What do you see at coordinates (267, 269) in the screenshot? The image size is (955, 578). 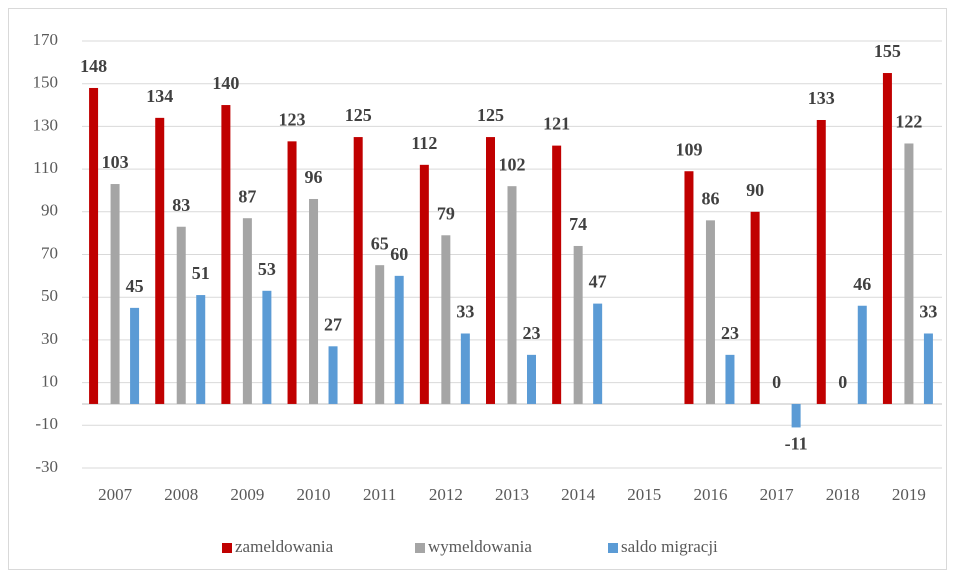 I see `data-label: 53` at bounding box center [267, 269].